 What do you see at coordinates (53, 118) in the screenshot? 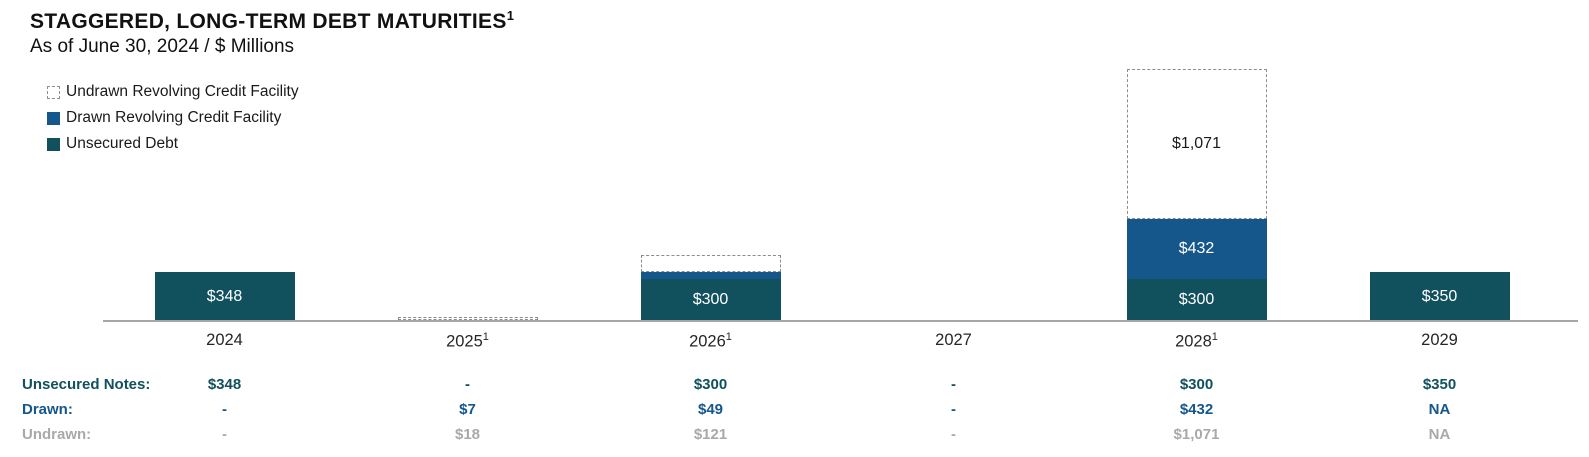
I see `drawn-swatch-icon` at bounding box center [53, 118].